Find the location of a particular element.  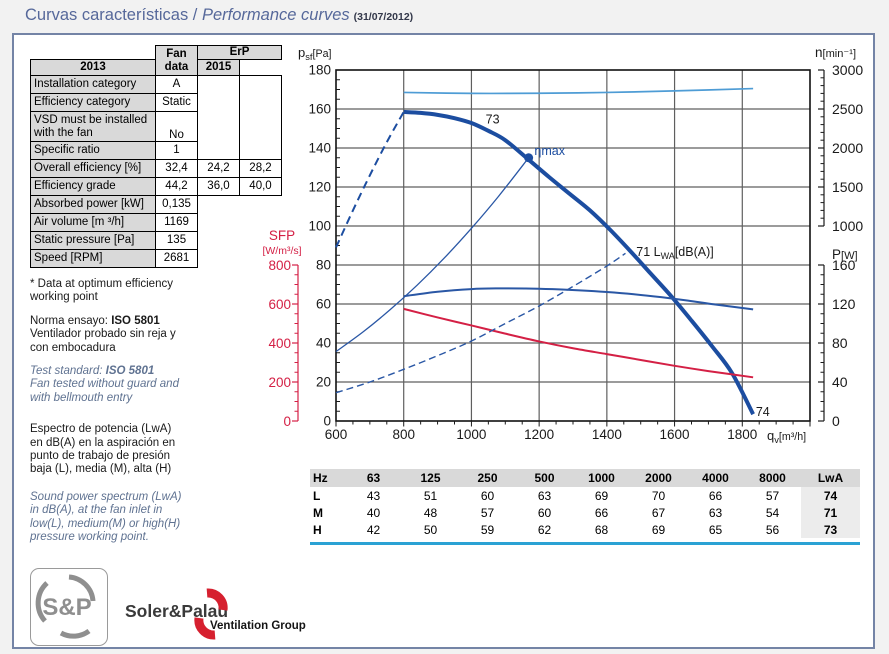

table-row: Absorbed power [kW] 0,135 is located at coordinates (156, 204).